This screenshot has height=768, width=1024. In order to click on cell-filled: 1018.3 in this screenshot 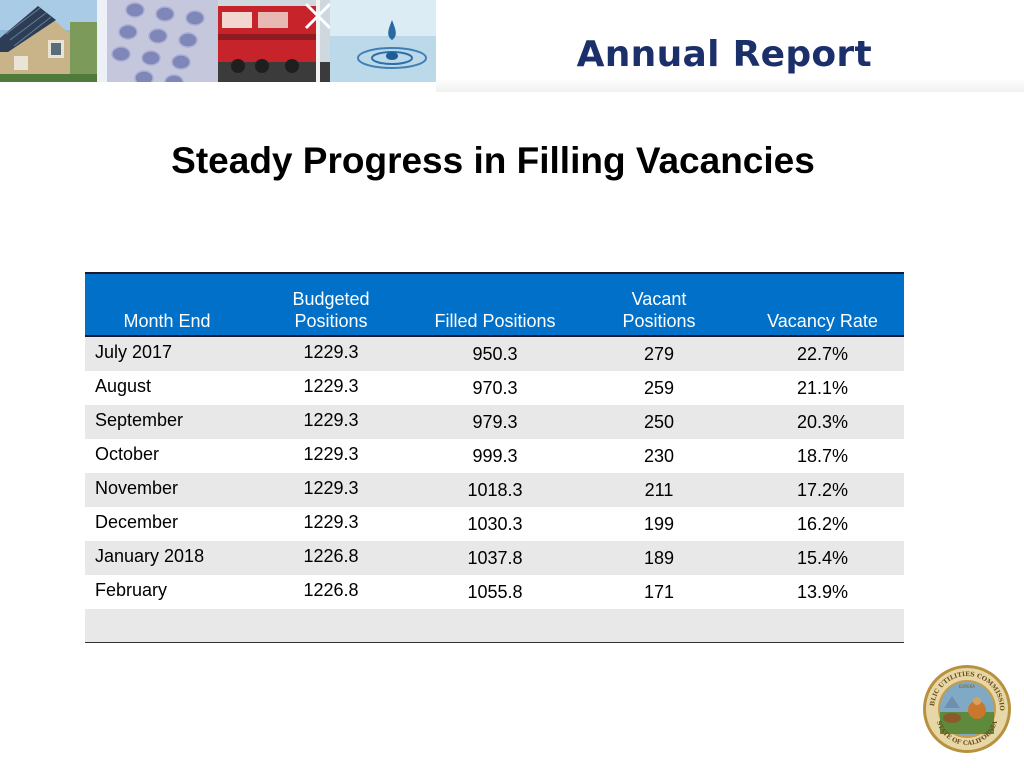, I will do `click(495, 490)`.